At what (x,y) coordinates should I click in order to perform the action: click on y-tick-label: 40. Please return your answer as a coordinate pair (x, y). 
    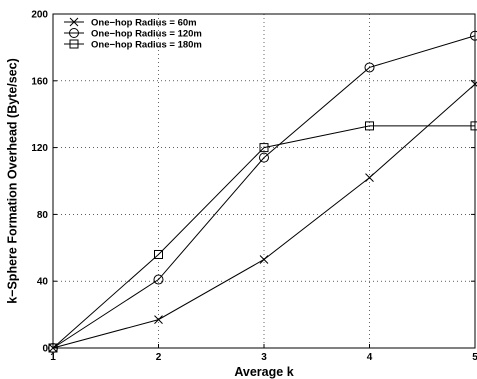
    Looking at the image, I should click on (43, 282).